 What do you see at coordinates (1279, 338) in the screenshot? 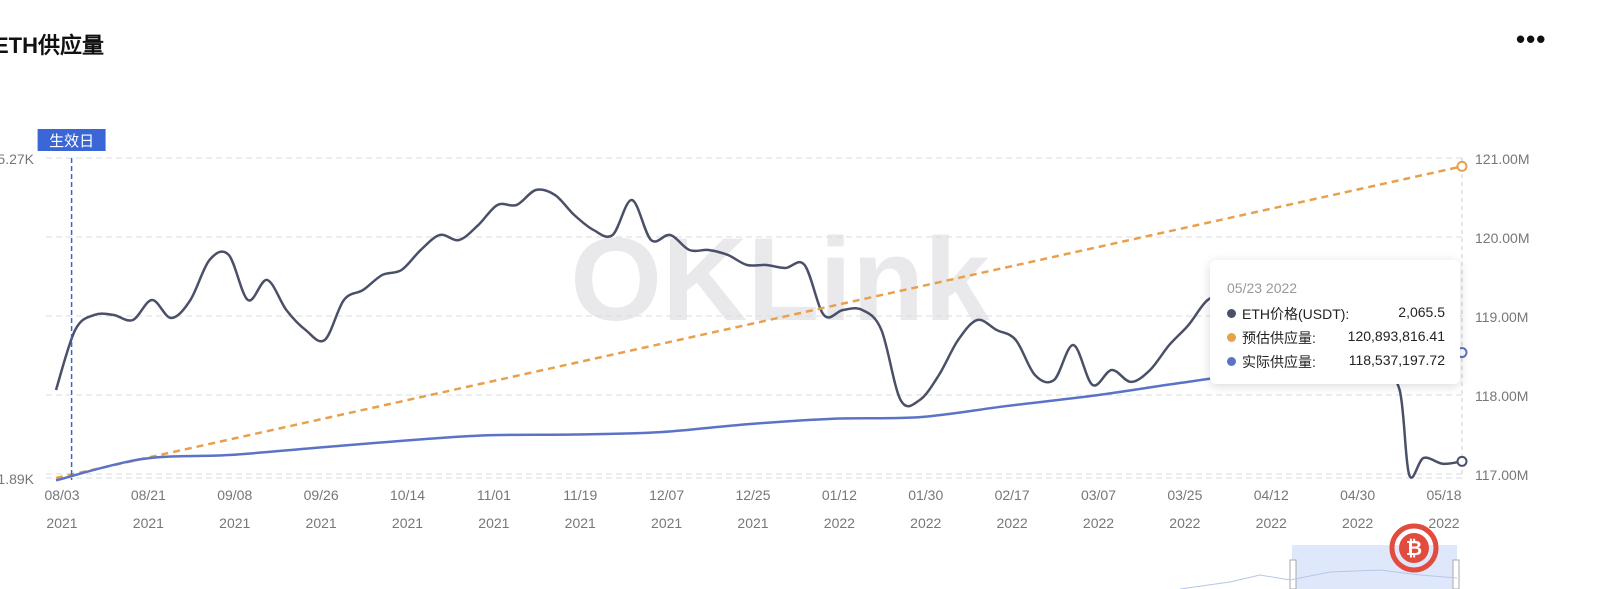
I see `tooltip-label: 预估供应量:` at bounding box center [1279, 338].